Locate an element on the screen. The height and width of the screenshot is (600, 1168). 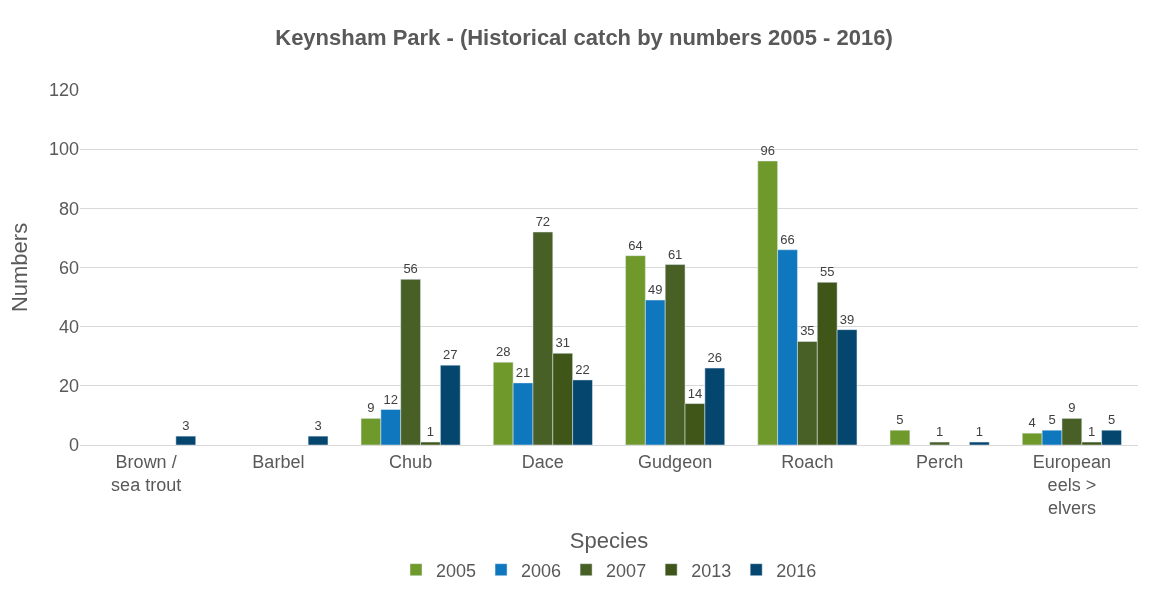
data-label: 26 is located at coordinates (715, 358).